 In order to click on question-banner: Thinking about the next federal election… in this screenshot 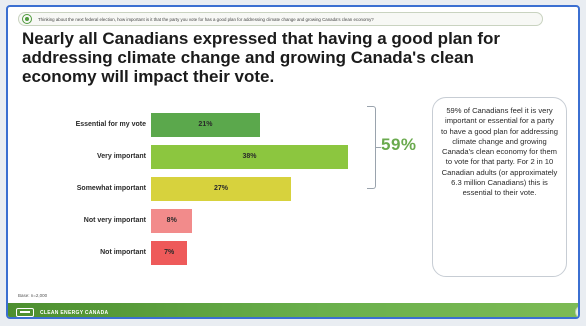, I will do `click(280, 19)`.